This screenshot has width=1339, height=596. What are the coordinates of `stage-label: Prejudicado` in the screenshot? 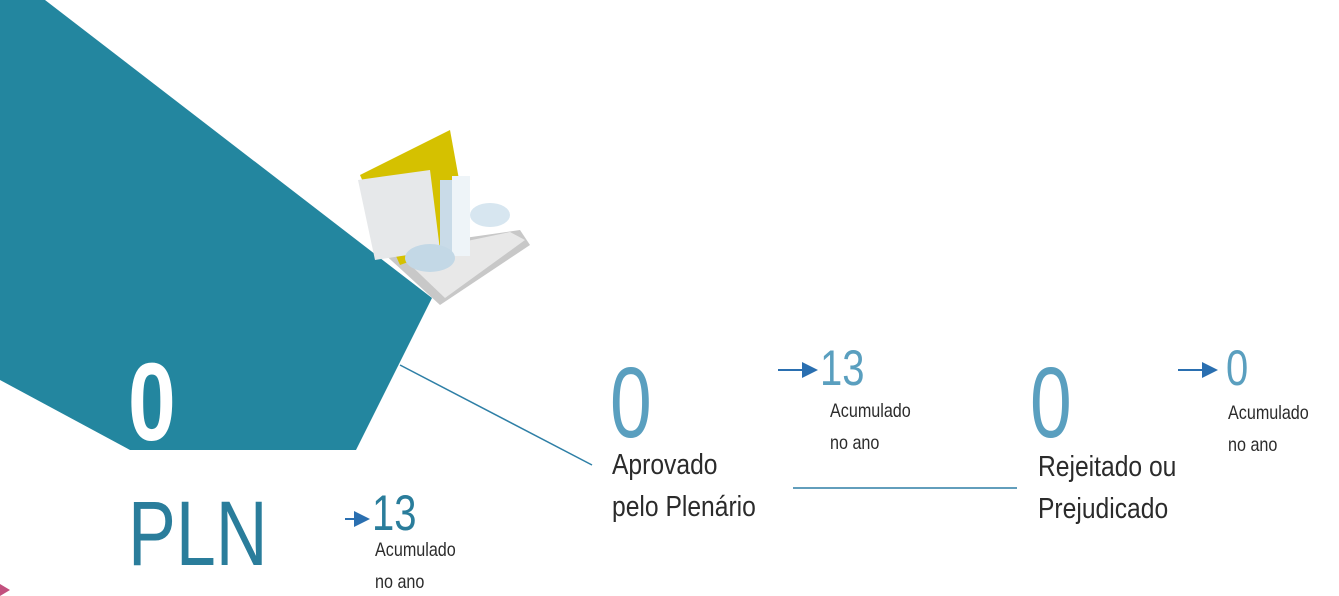 It's located at (1103, 508).